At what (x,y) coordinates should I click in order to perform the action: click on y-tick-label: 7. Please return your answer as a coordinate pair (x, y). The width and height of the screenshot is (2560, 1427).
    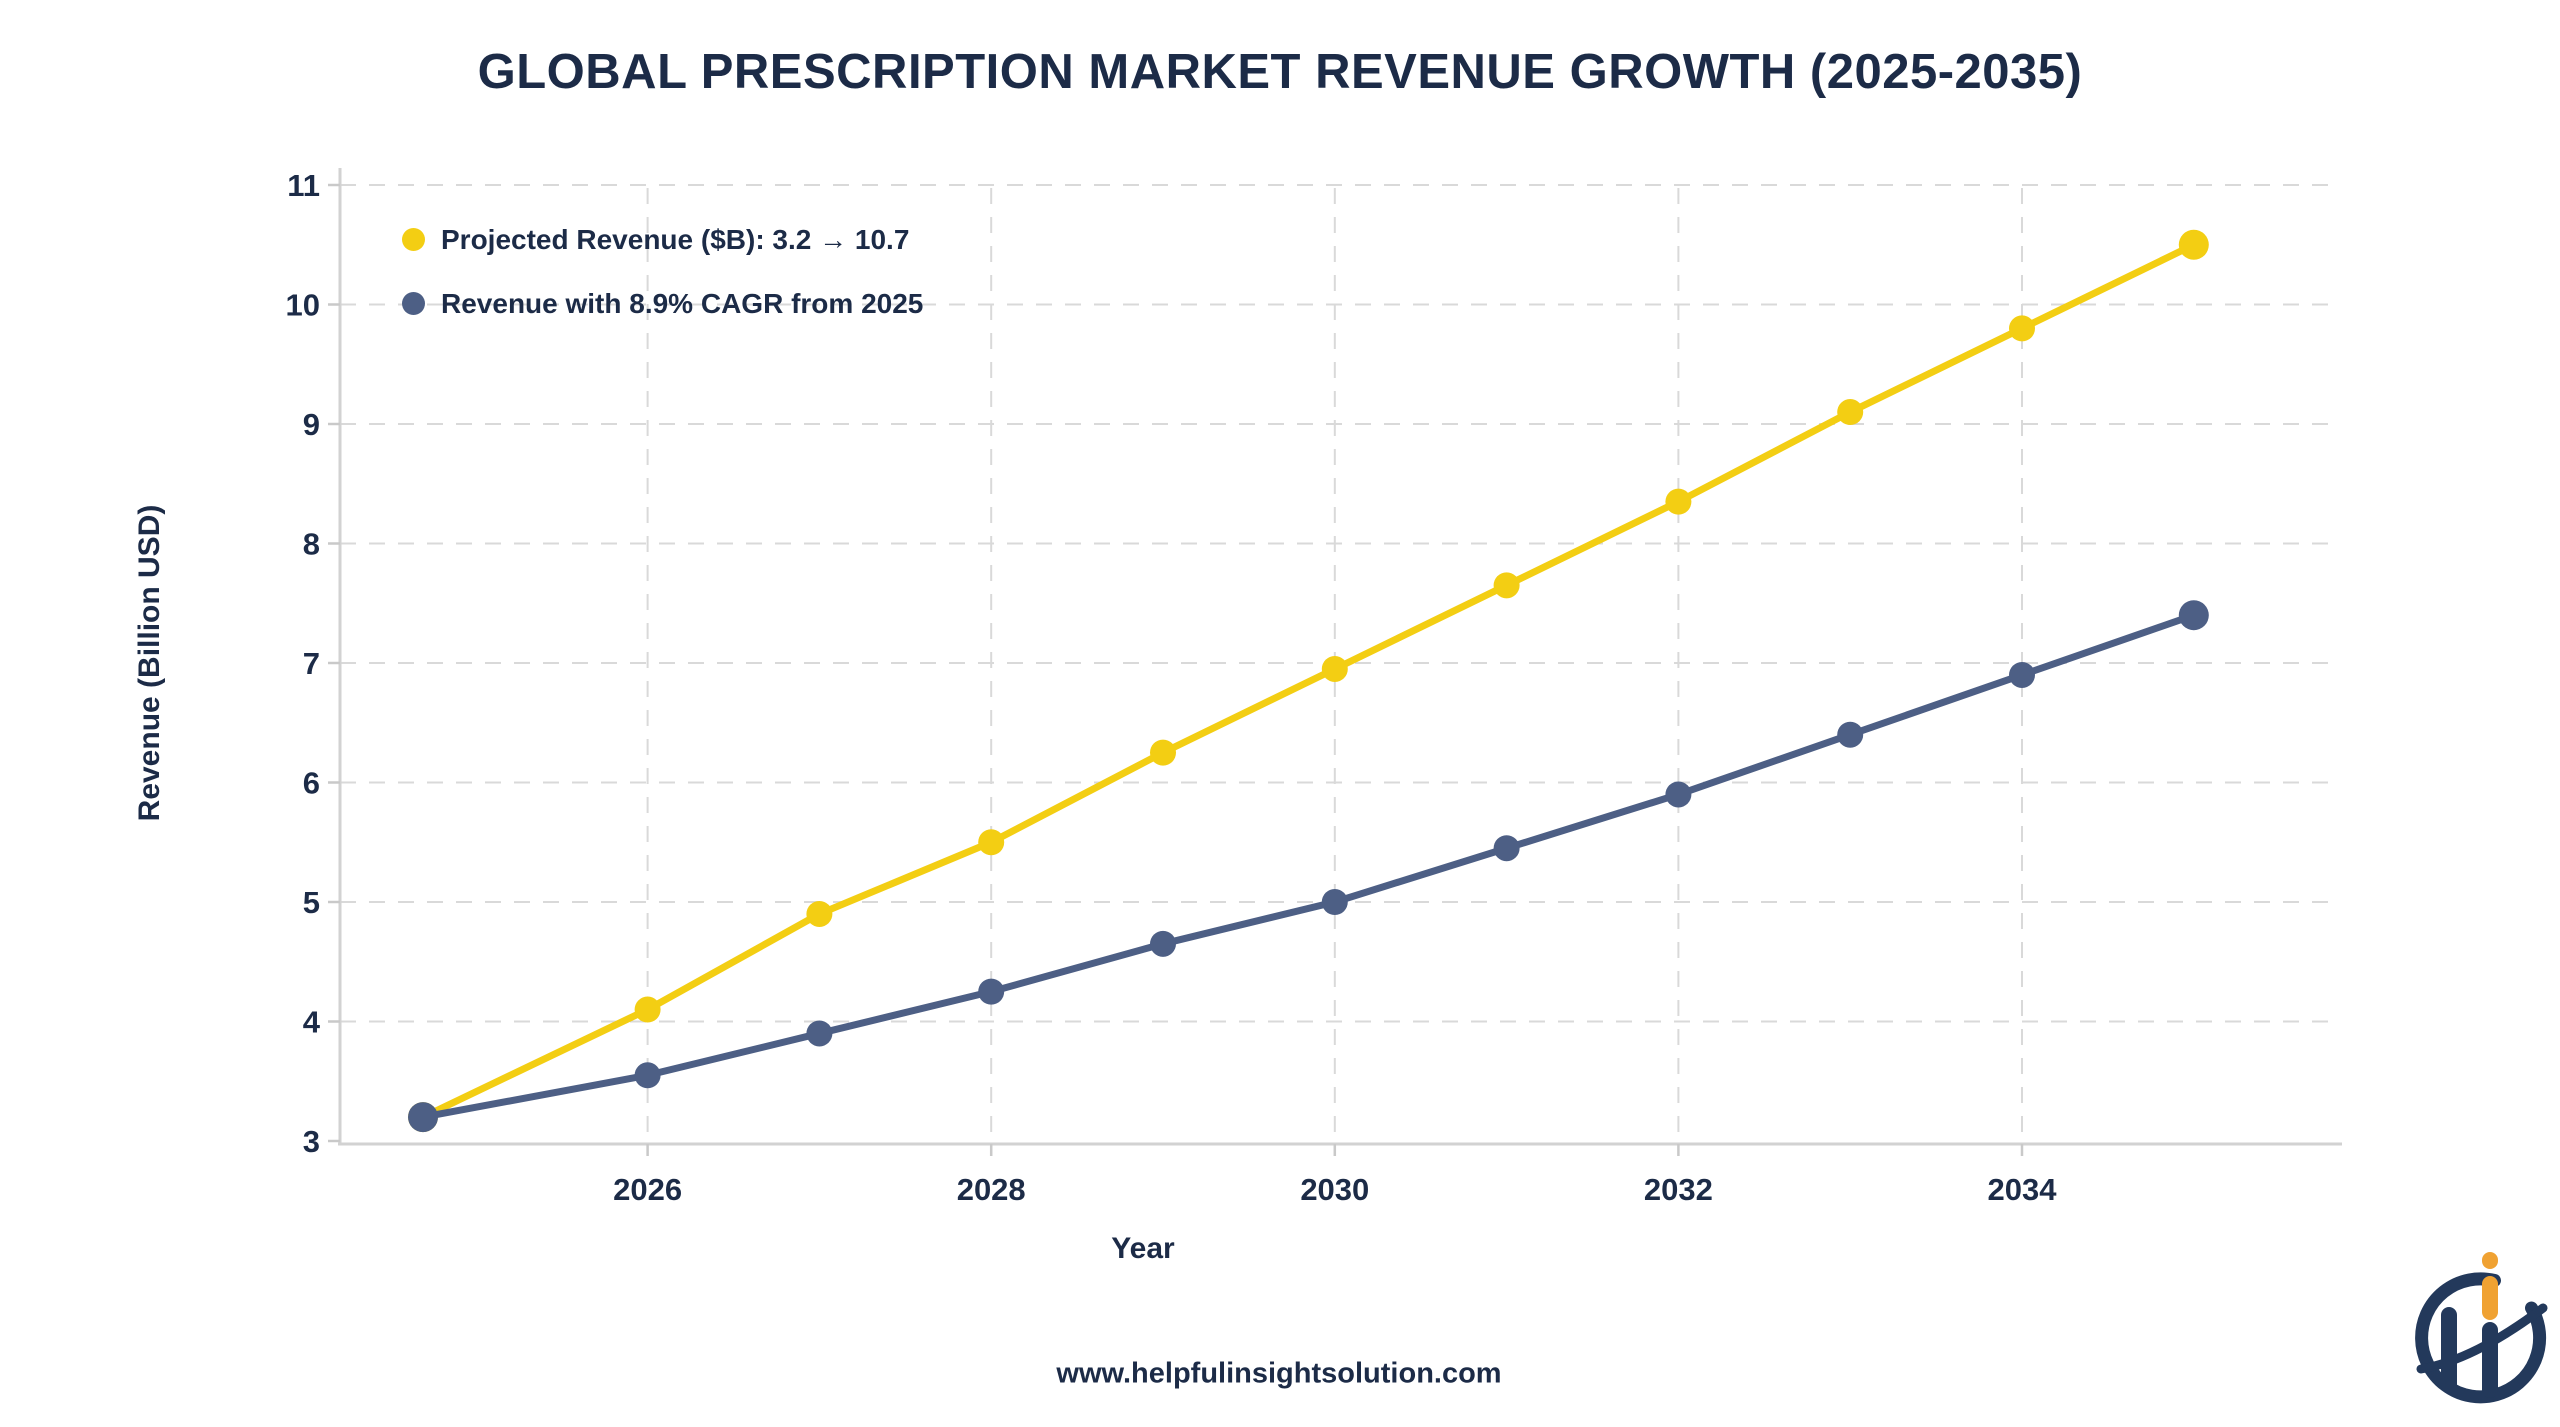
    Looking at the image, I should click on (311, 663).